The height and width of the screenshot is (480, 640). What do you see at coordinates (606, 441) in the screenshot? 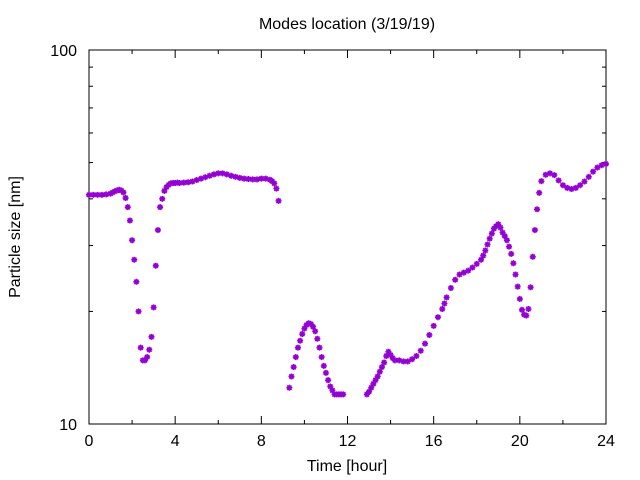
I see `x-tick-label: 24` at bounding box center [606, 441].